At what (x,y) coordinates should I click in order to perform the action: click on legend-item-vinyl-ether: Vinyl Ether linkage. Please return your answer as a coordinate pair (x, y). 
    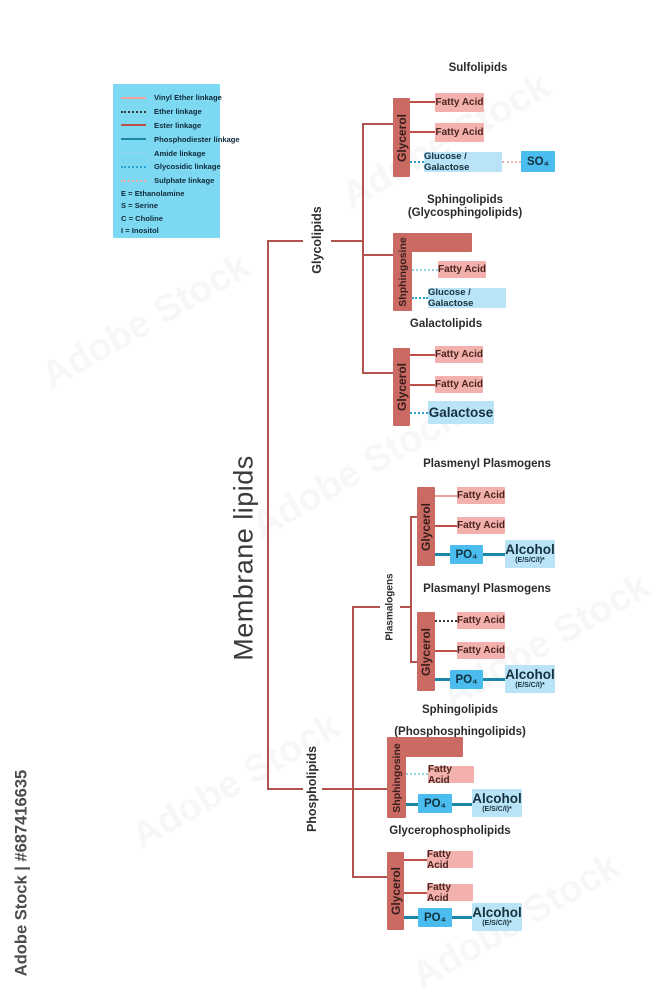
    Looking at the image, I should click on (171, 98).